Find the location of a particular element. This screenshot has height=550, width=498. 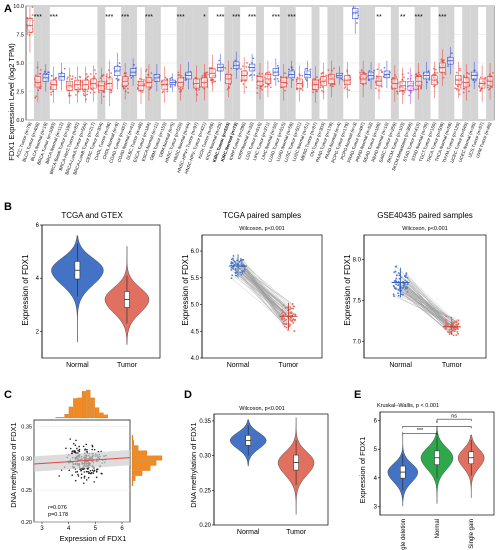

c-scatter-chart: 0.20 0.25 0.30 0.35 3 4 5 6 is located at coordinates (92, 460).